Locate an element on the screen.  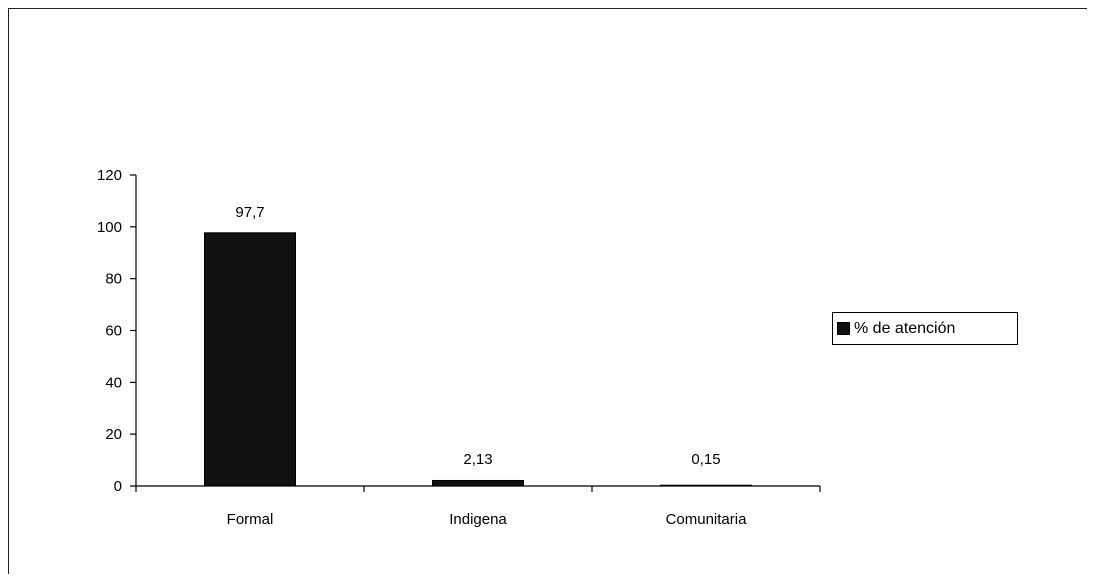
legend-swatch is located at coordinates (843, 328).